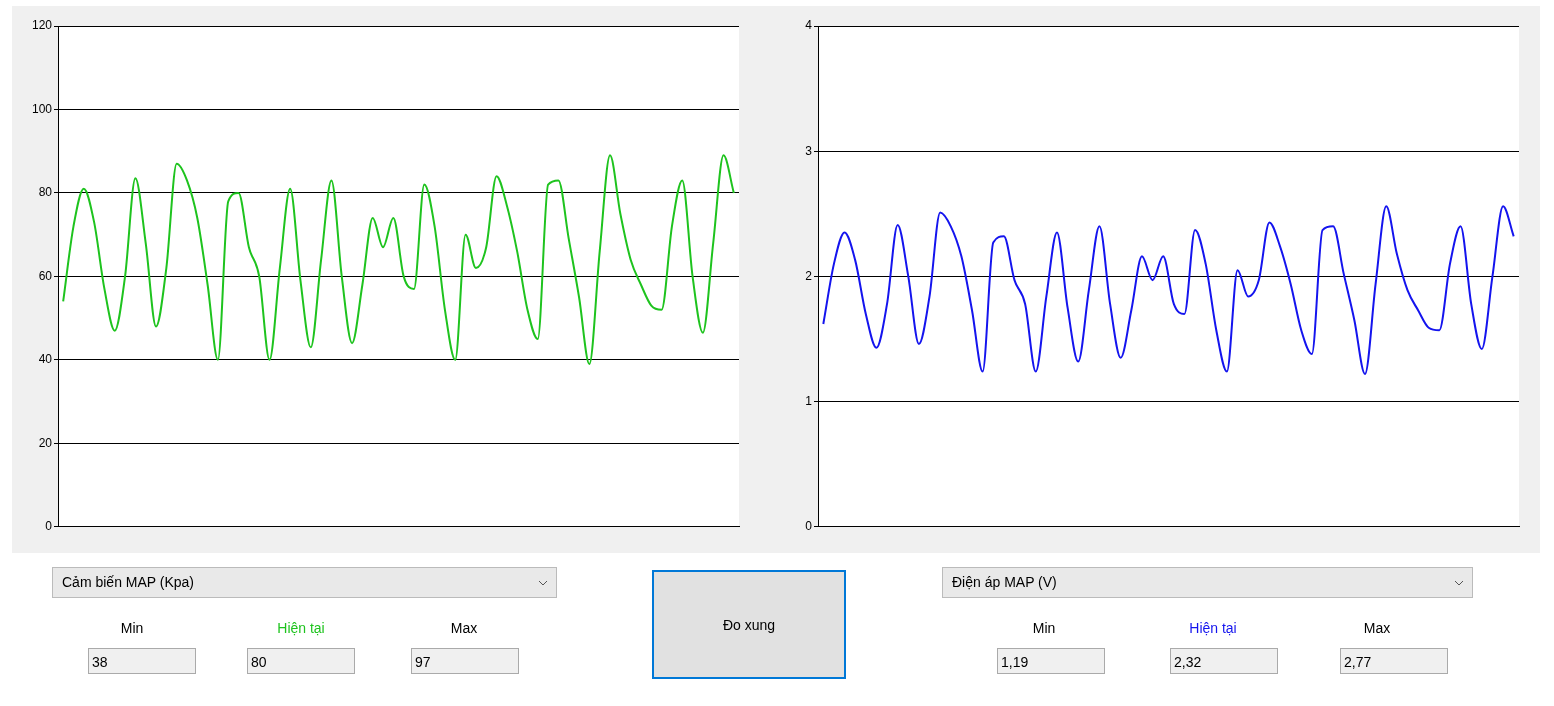 Image resolution: width=1554 pixels, height=706 pixels. I want to click on y-tick-label: 3, so click(809, 150).